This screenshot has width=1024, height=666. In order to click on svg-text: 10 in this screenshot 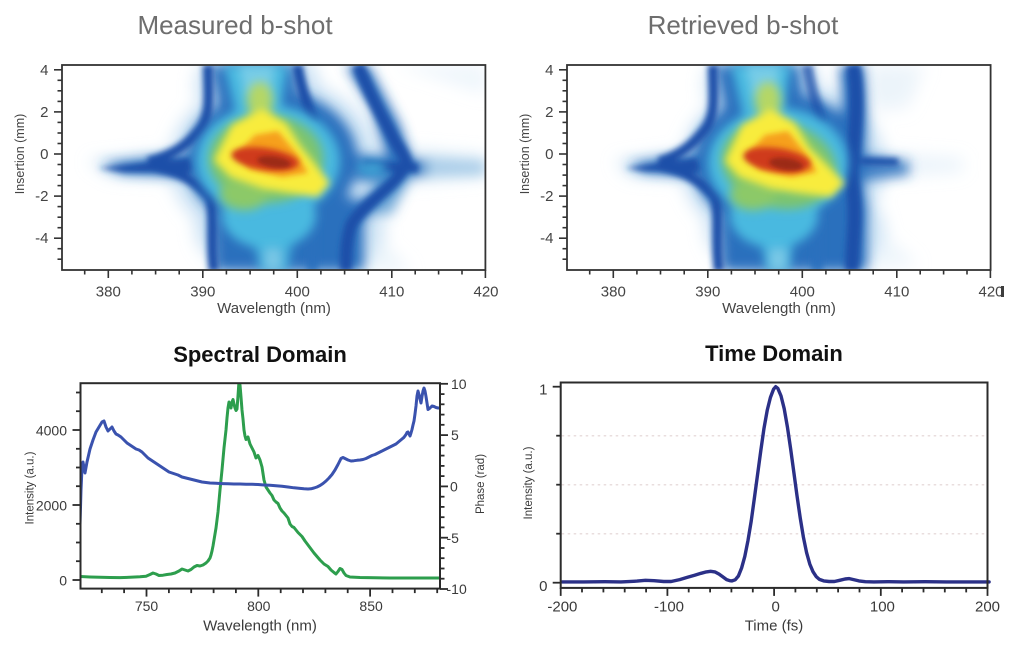, I will do `click(459, 384)`.